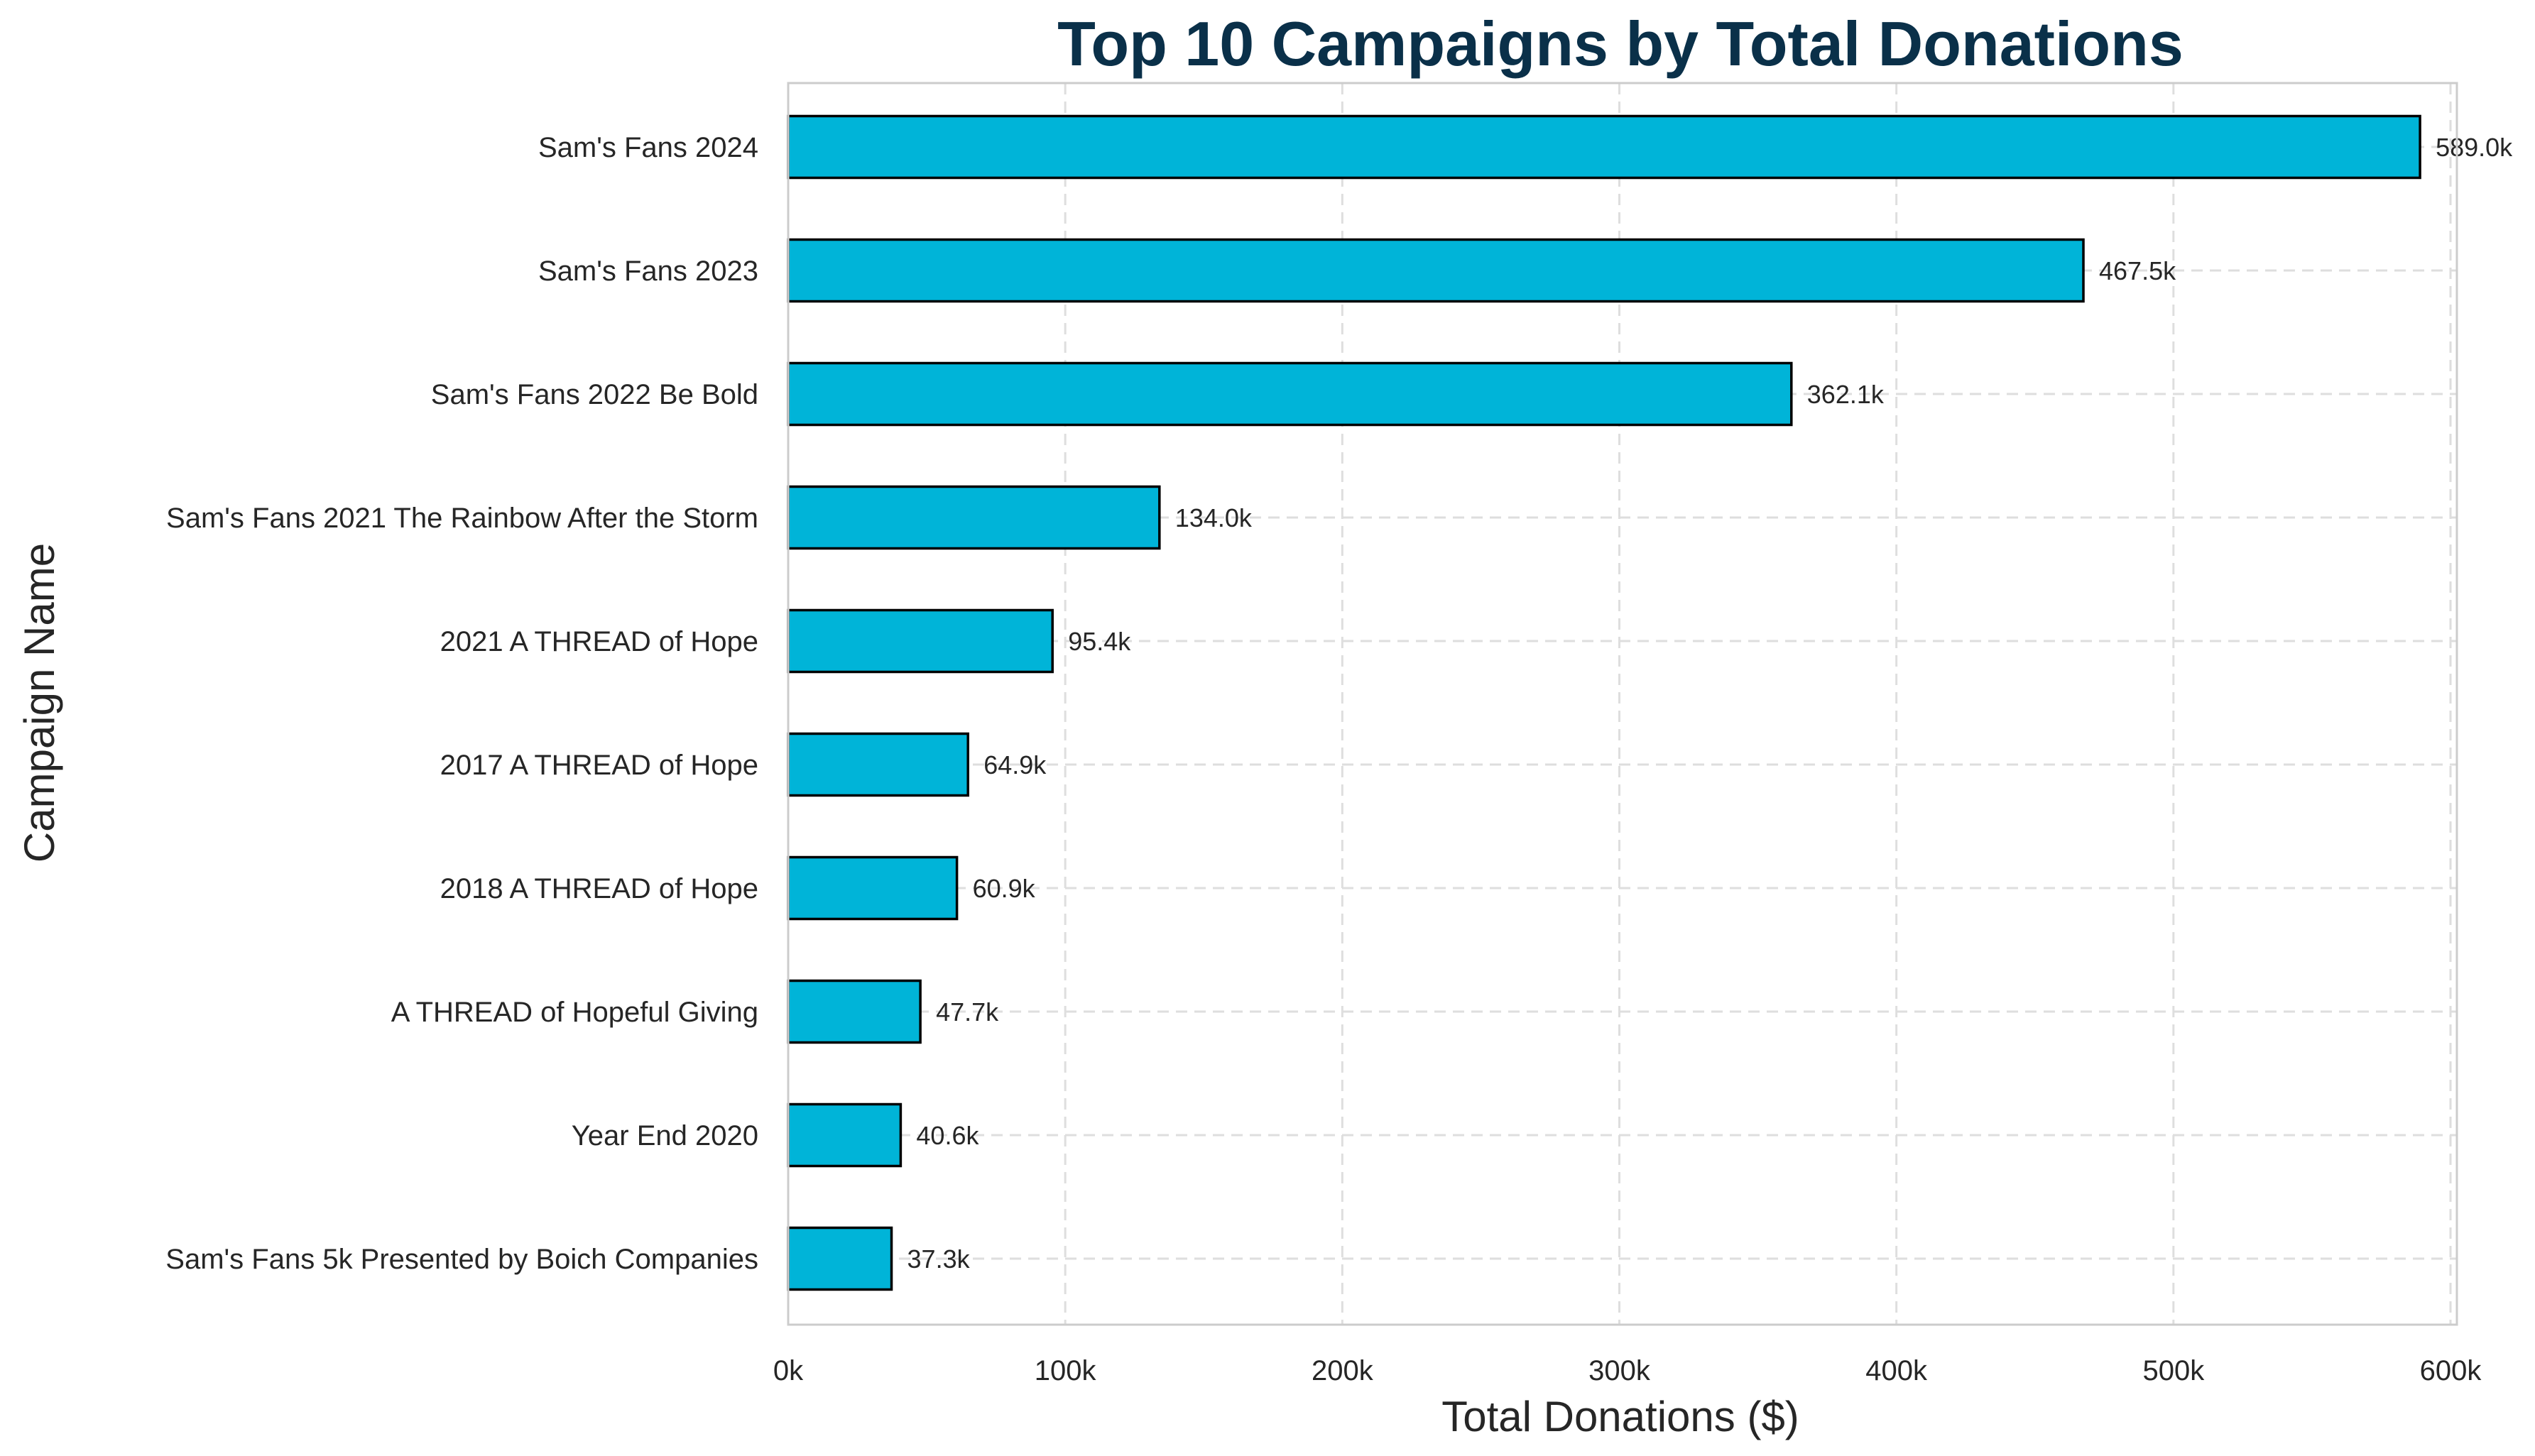 The height and width of the screenshot is (1456, 2535). Describe the element at coordinates (599, 765) in the screenshot. I see `y-tick-label: 2017 A THREAD of Hope` at that location.